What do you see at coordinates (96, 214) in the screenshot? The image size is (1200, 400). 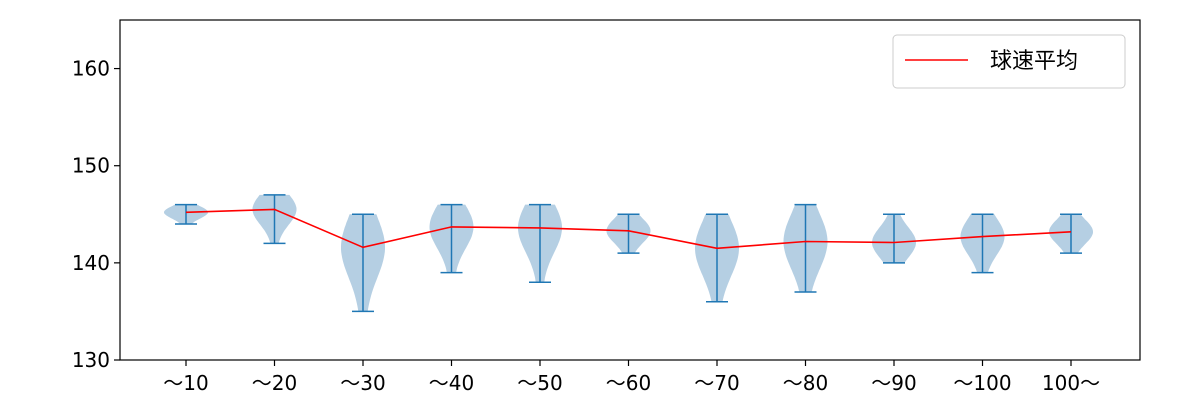 I see `y-axis: 130 140 150 160` at bounding box center [96, 214].